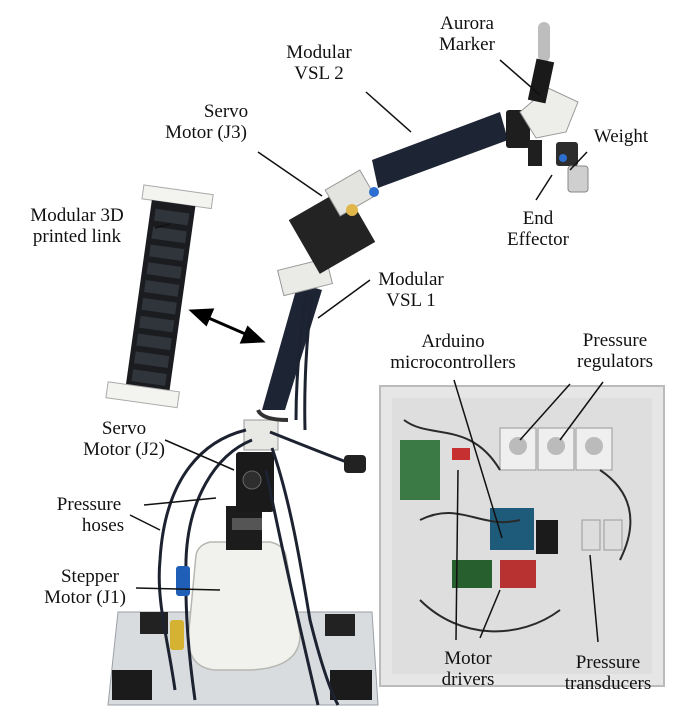 The height and width of the screenshot is (711, 673). Describe the element at coordinates (411, 290) in the screenshot. I see `label-modular-vsl-1: Modular VSL 1` at that location.